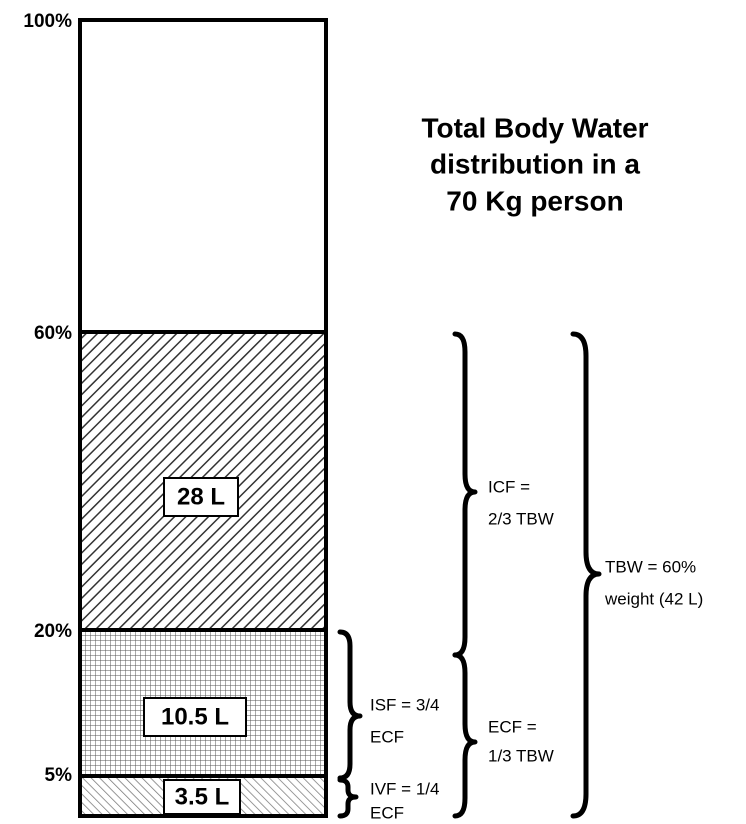 Image resolution: width=746 pixels, height=824 pixels. Describe the element at coordinates (521, 755) in the screenshot. I see `brace-label: 1/3 TBW` at that location.